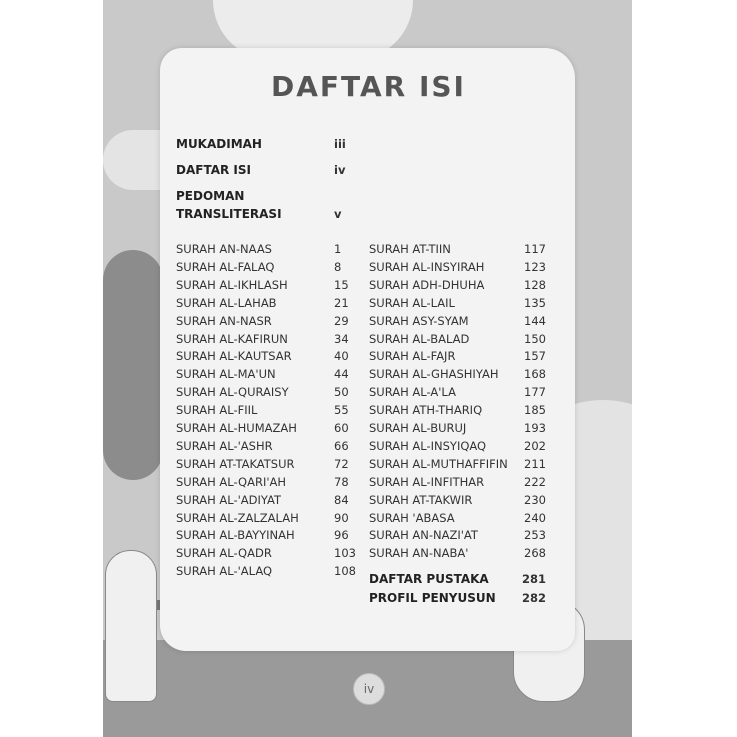 This screenshot has height=737, width=737. I want to click on toc-entry-label: SURAH ASY-SYAM, so click(419, 320).